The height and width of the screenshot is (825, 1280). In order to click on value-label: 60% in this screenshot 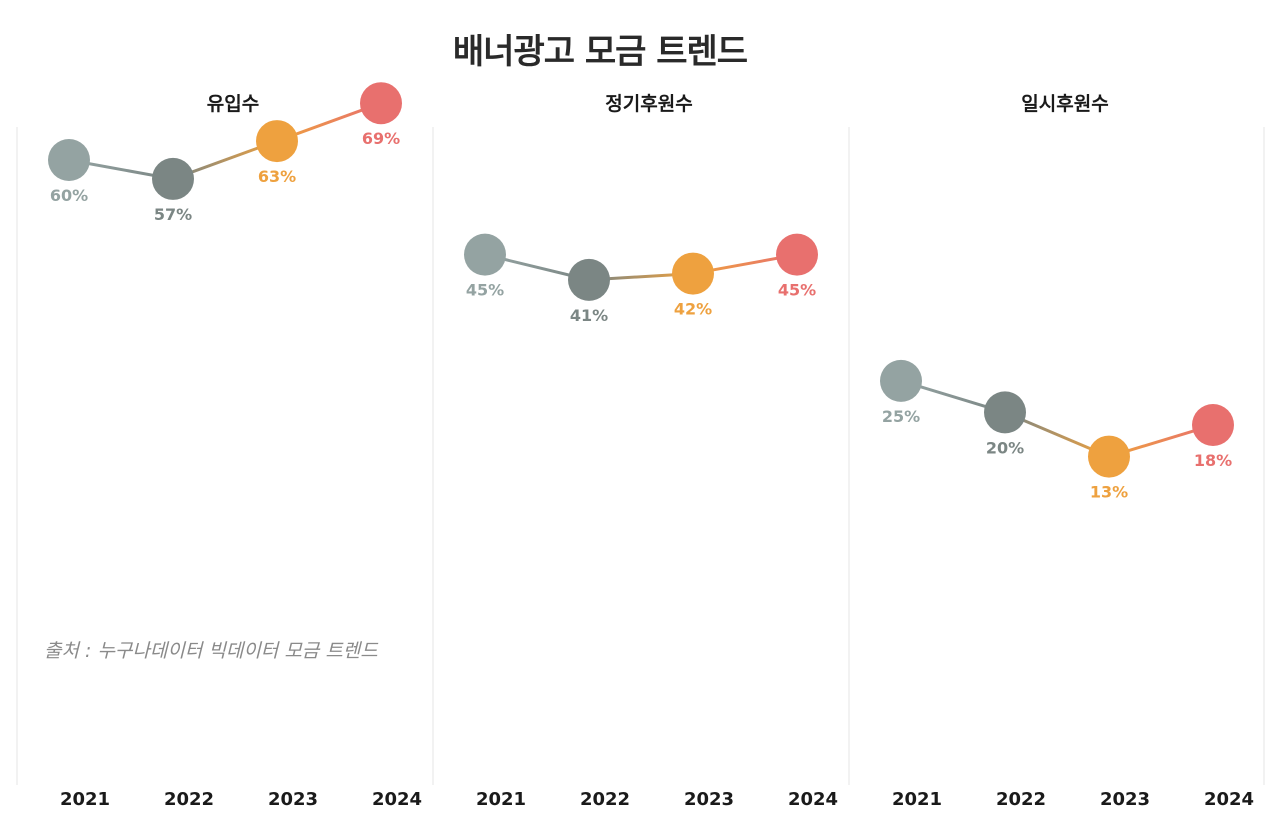, I will do `click(69, 195)`.